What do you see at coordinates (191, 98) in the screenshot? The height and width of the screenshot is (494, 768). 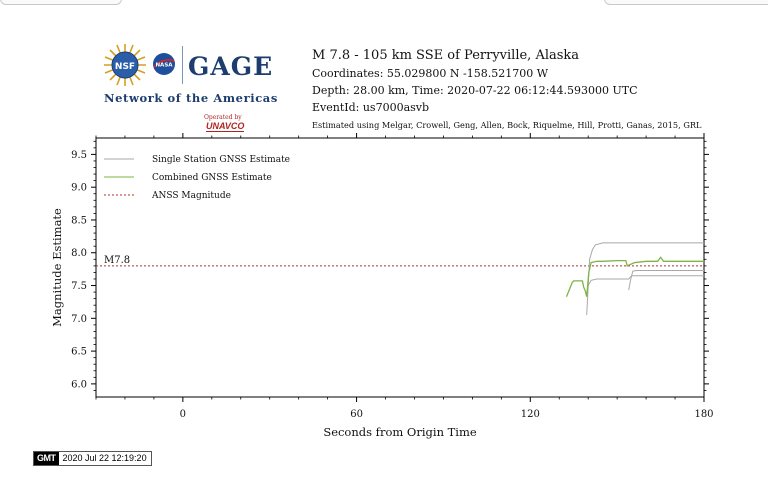 I see `network-tagline: Network of the Americas` at bounding box center [191, 98].